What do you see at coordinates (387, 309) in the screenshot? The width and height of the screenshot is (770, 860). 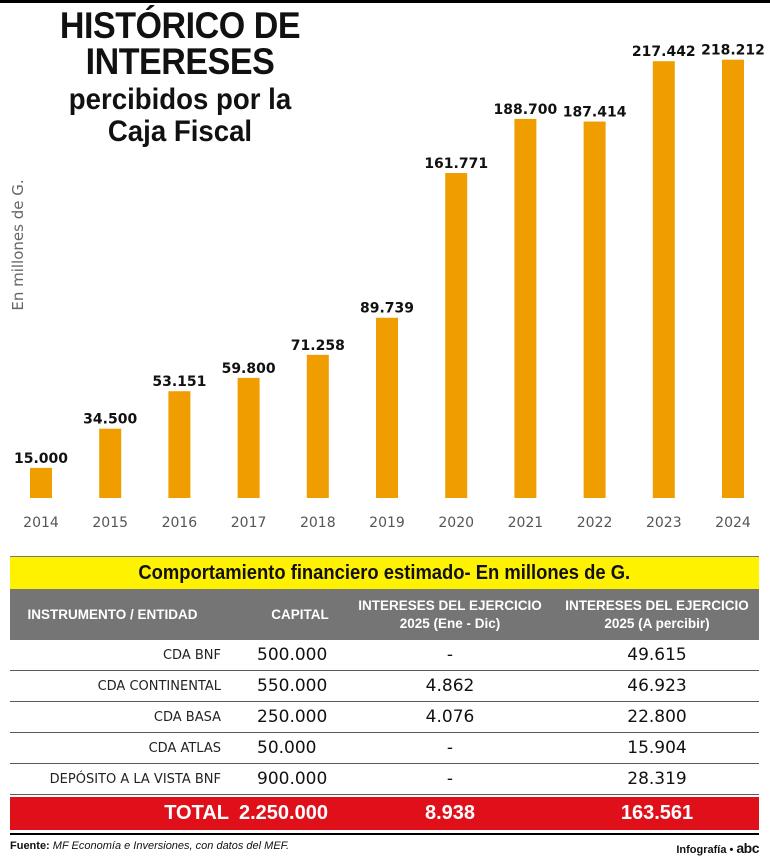 I see `value-label-2019: 89.739` at bounding box center [387, 309].